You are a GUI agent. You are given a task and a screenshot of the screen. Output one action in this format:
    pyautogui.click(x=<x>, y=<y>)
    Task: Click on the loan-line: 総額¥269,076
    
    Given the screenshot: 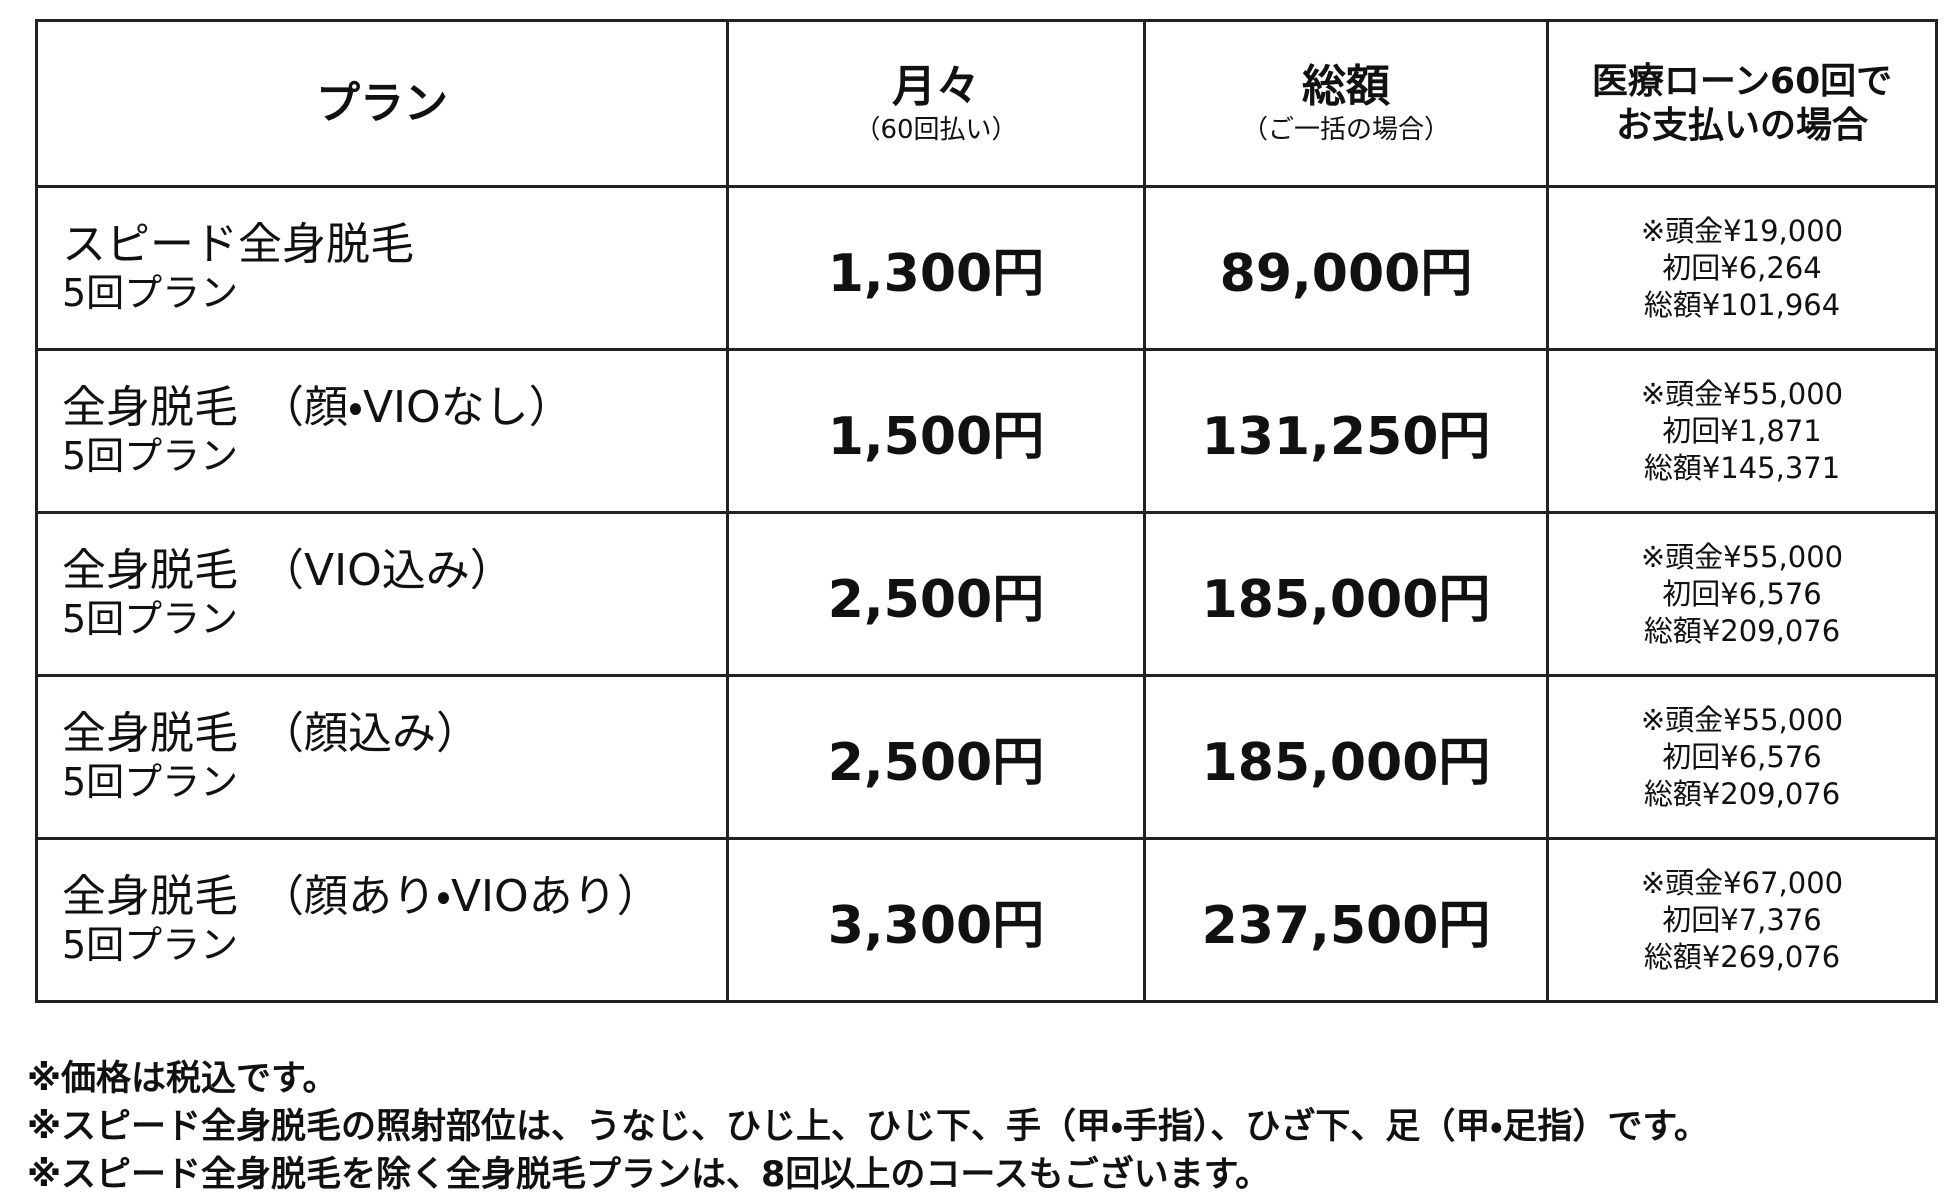 What is the action you would take?
    pyautogui.click(x=1742, y=956)
    